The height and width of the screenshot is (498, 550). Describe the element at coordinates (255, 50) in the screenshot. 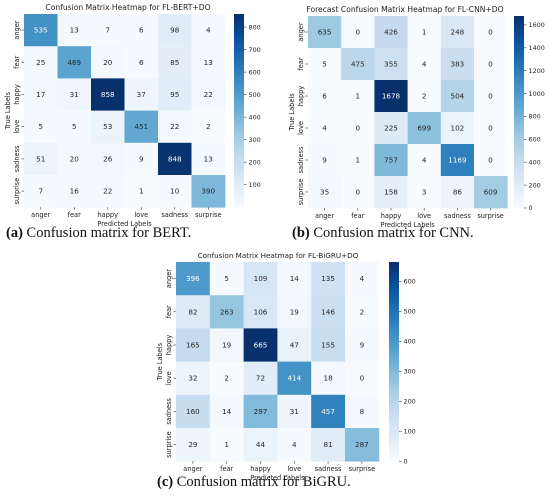

I see `colorbar-tick-label: 700` at that location.